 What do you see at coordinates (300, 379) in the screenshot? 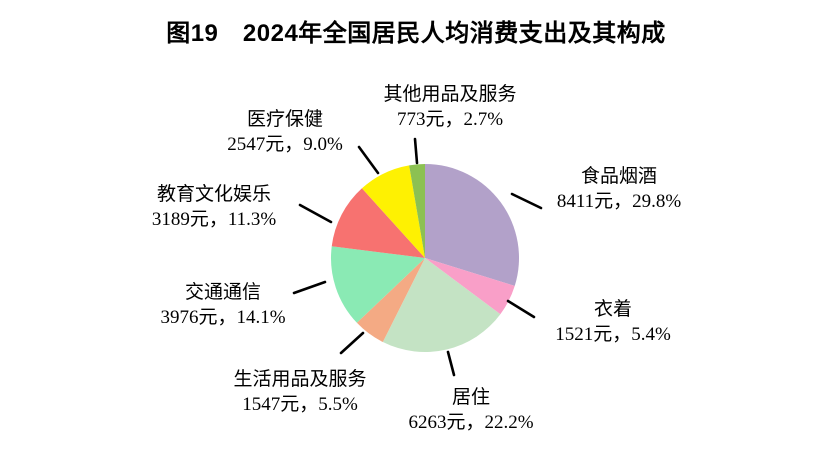
I see `slice-label-name: 生活用品及服务` at bounding box center [300, 379].